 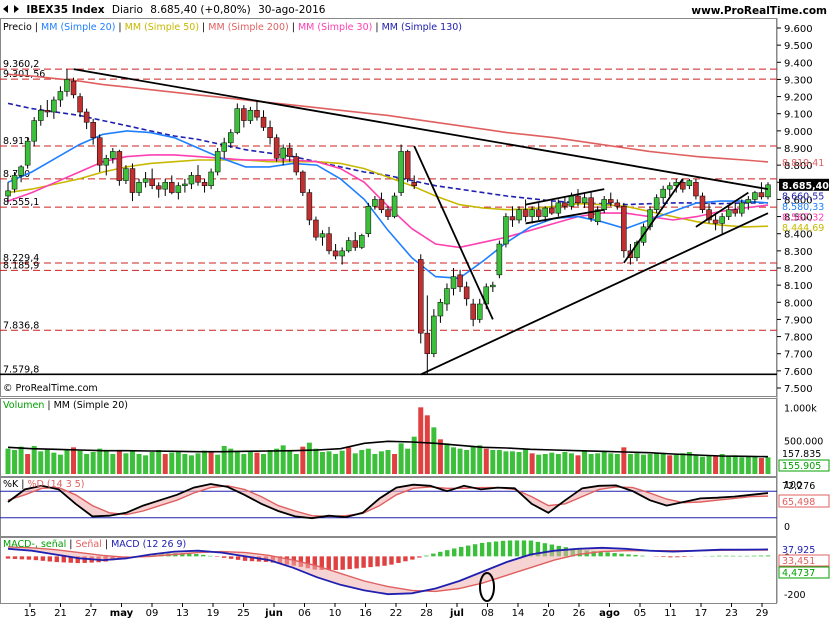 What do you see at coordinates (804, 465) in the screenshot?
I see `volume-value-box` at bounding box center [804, 465].